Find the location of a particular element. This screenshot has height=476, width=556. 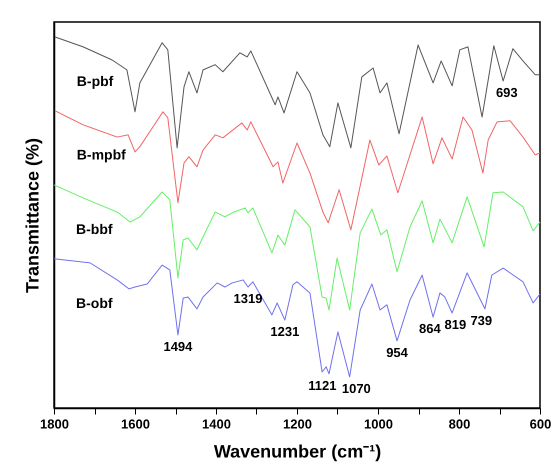

series-label: B-mpbf is located at coordinates (101, 154).